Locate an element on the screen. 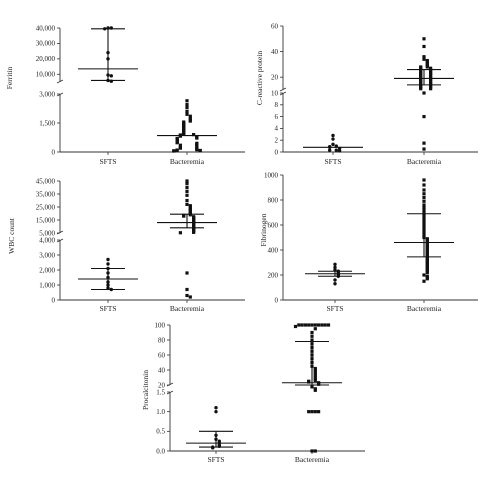  wbc-panel: WBC count SFTS Bacteremia is located at coordinates (106, 265).